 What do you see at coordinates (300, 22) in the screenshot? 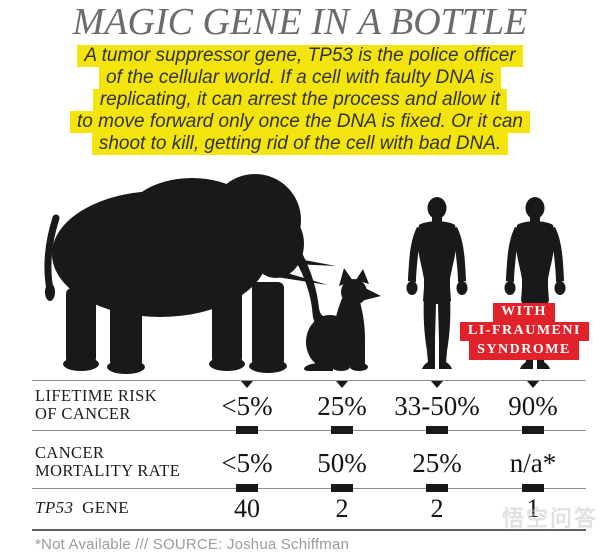
I see `page-title: MAGIC GENE IN A BOTTLE` at bounding box center [300, 22].